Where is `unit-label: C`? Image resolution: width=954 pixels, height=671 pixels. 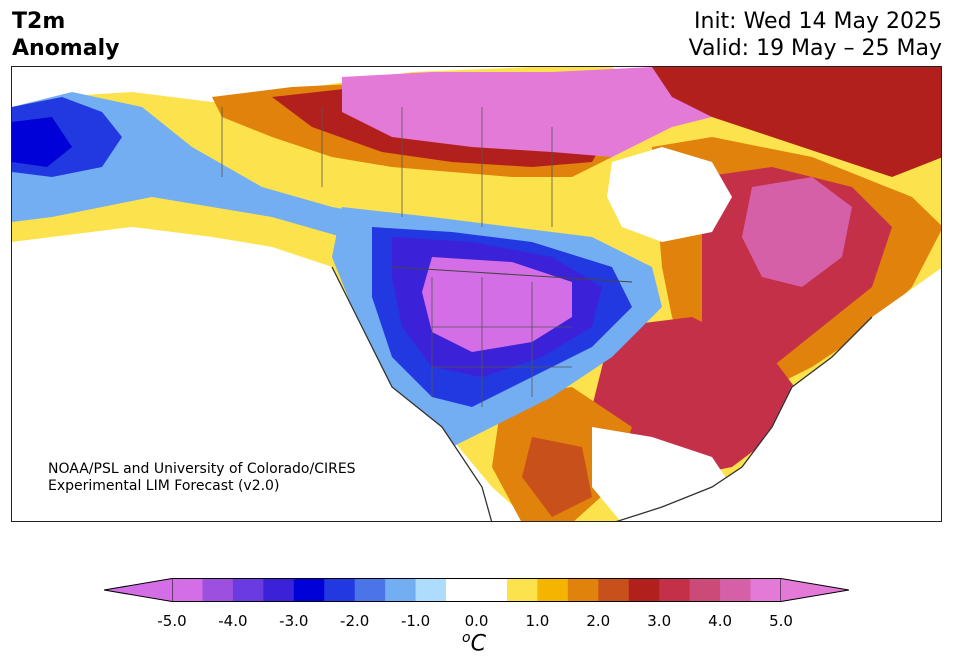
unit-label: C is located at coordinates (478, 644).